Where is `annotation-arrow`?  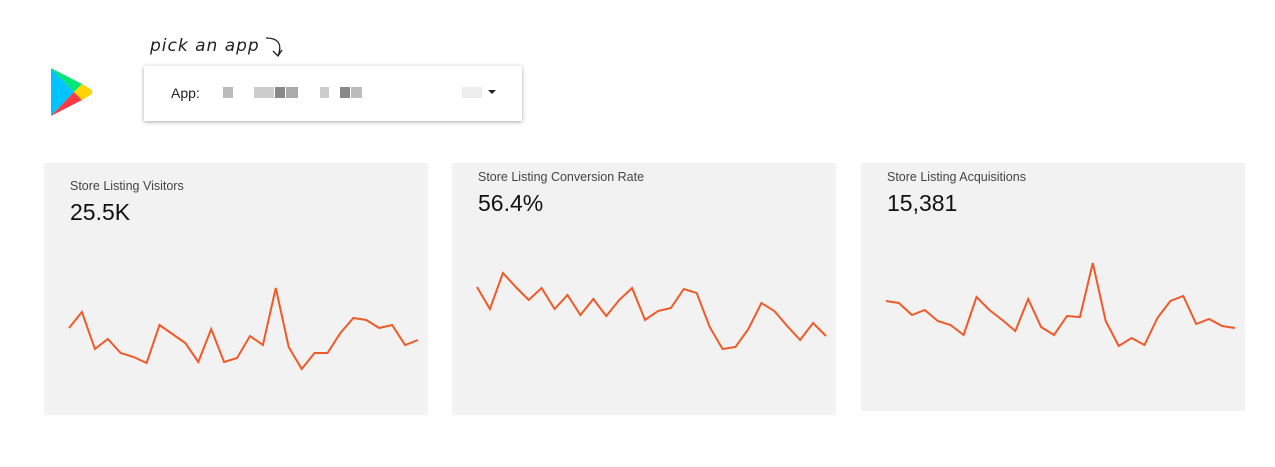
annotation-arrow is located at coordinates (274, 47).